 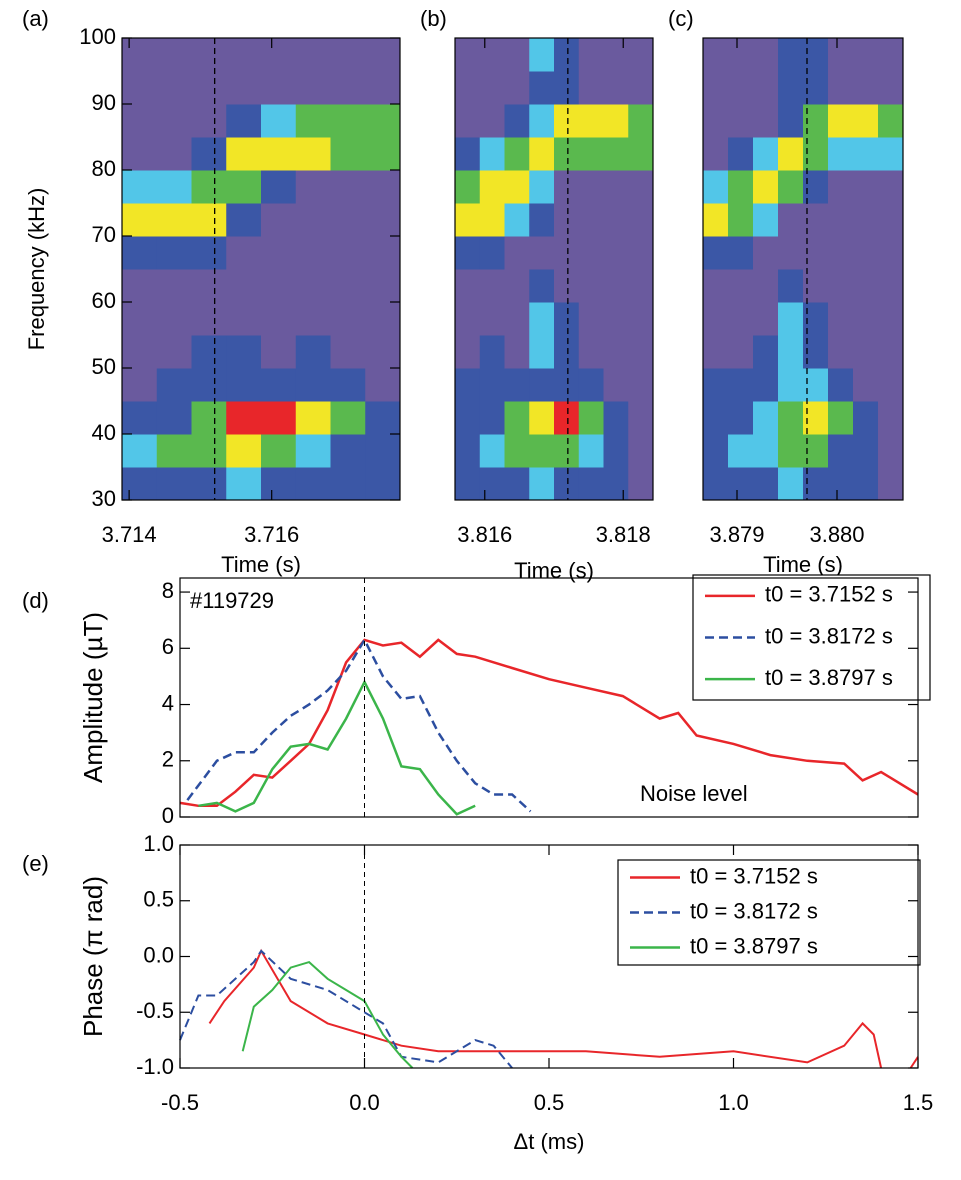 I want to click on y-tick-label: -1.0, so click(x=155, y=1066).